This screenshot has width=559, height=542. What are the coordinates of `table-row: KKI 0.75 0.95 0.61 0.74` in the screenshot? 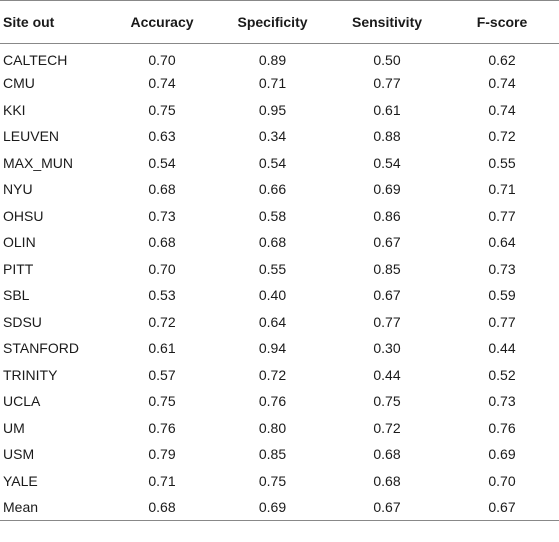 It's located at (279, 110).